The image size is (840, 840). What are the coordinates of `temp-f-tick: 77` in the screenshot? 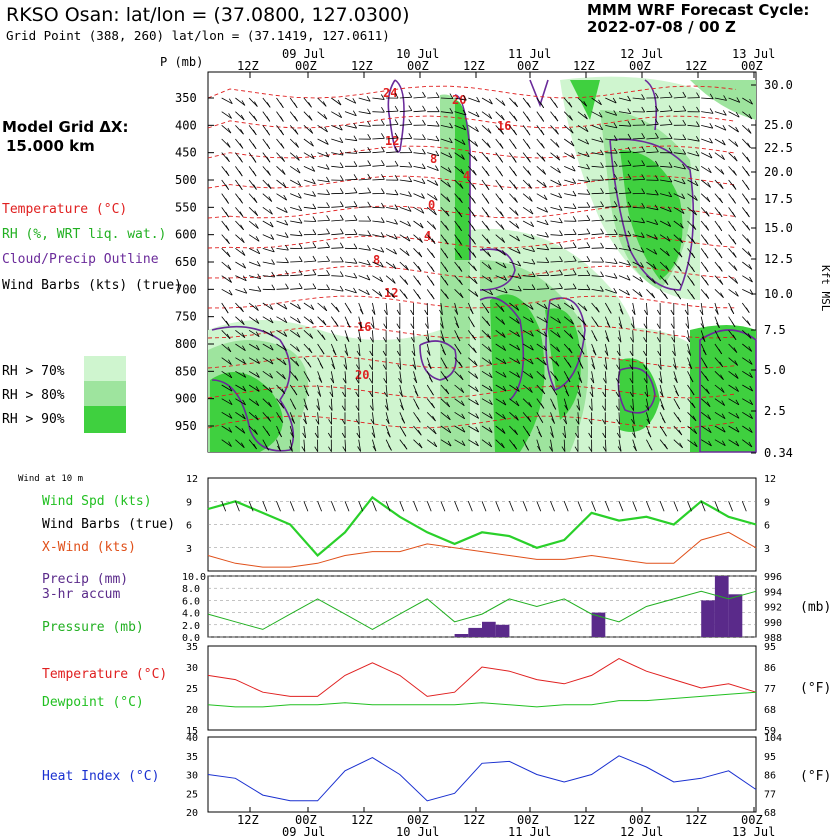 It's located at (770, 689).